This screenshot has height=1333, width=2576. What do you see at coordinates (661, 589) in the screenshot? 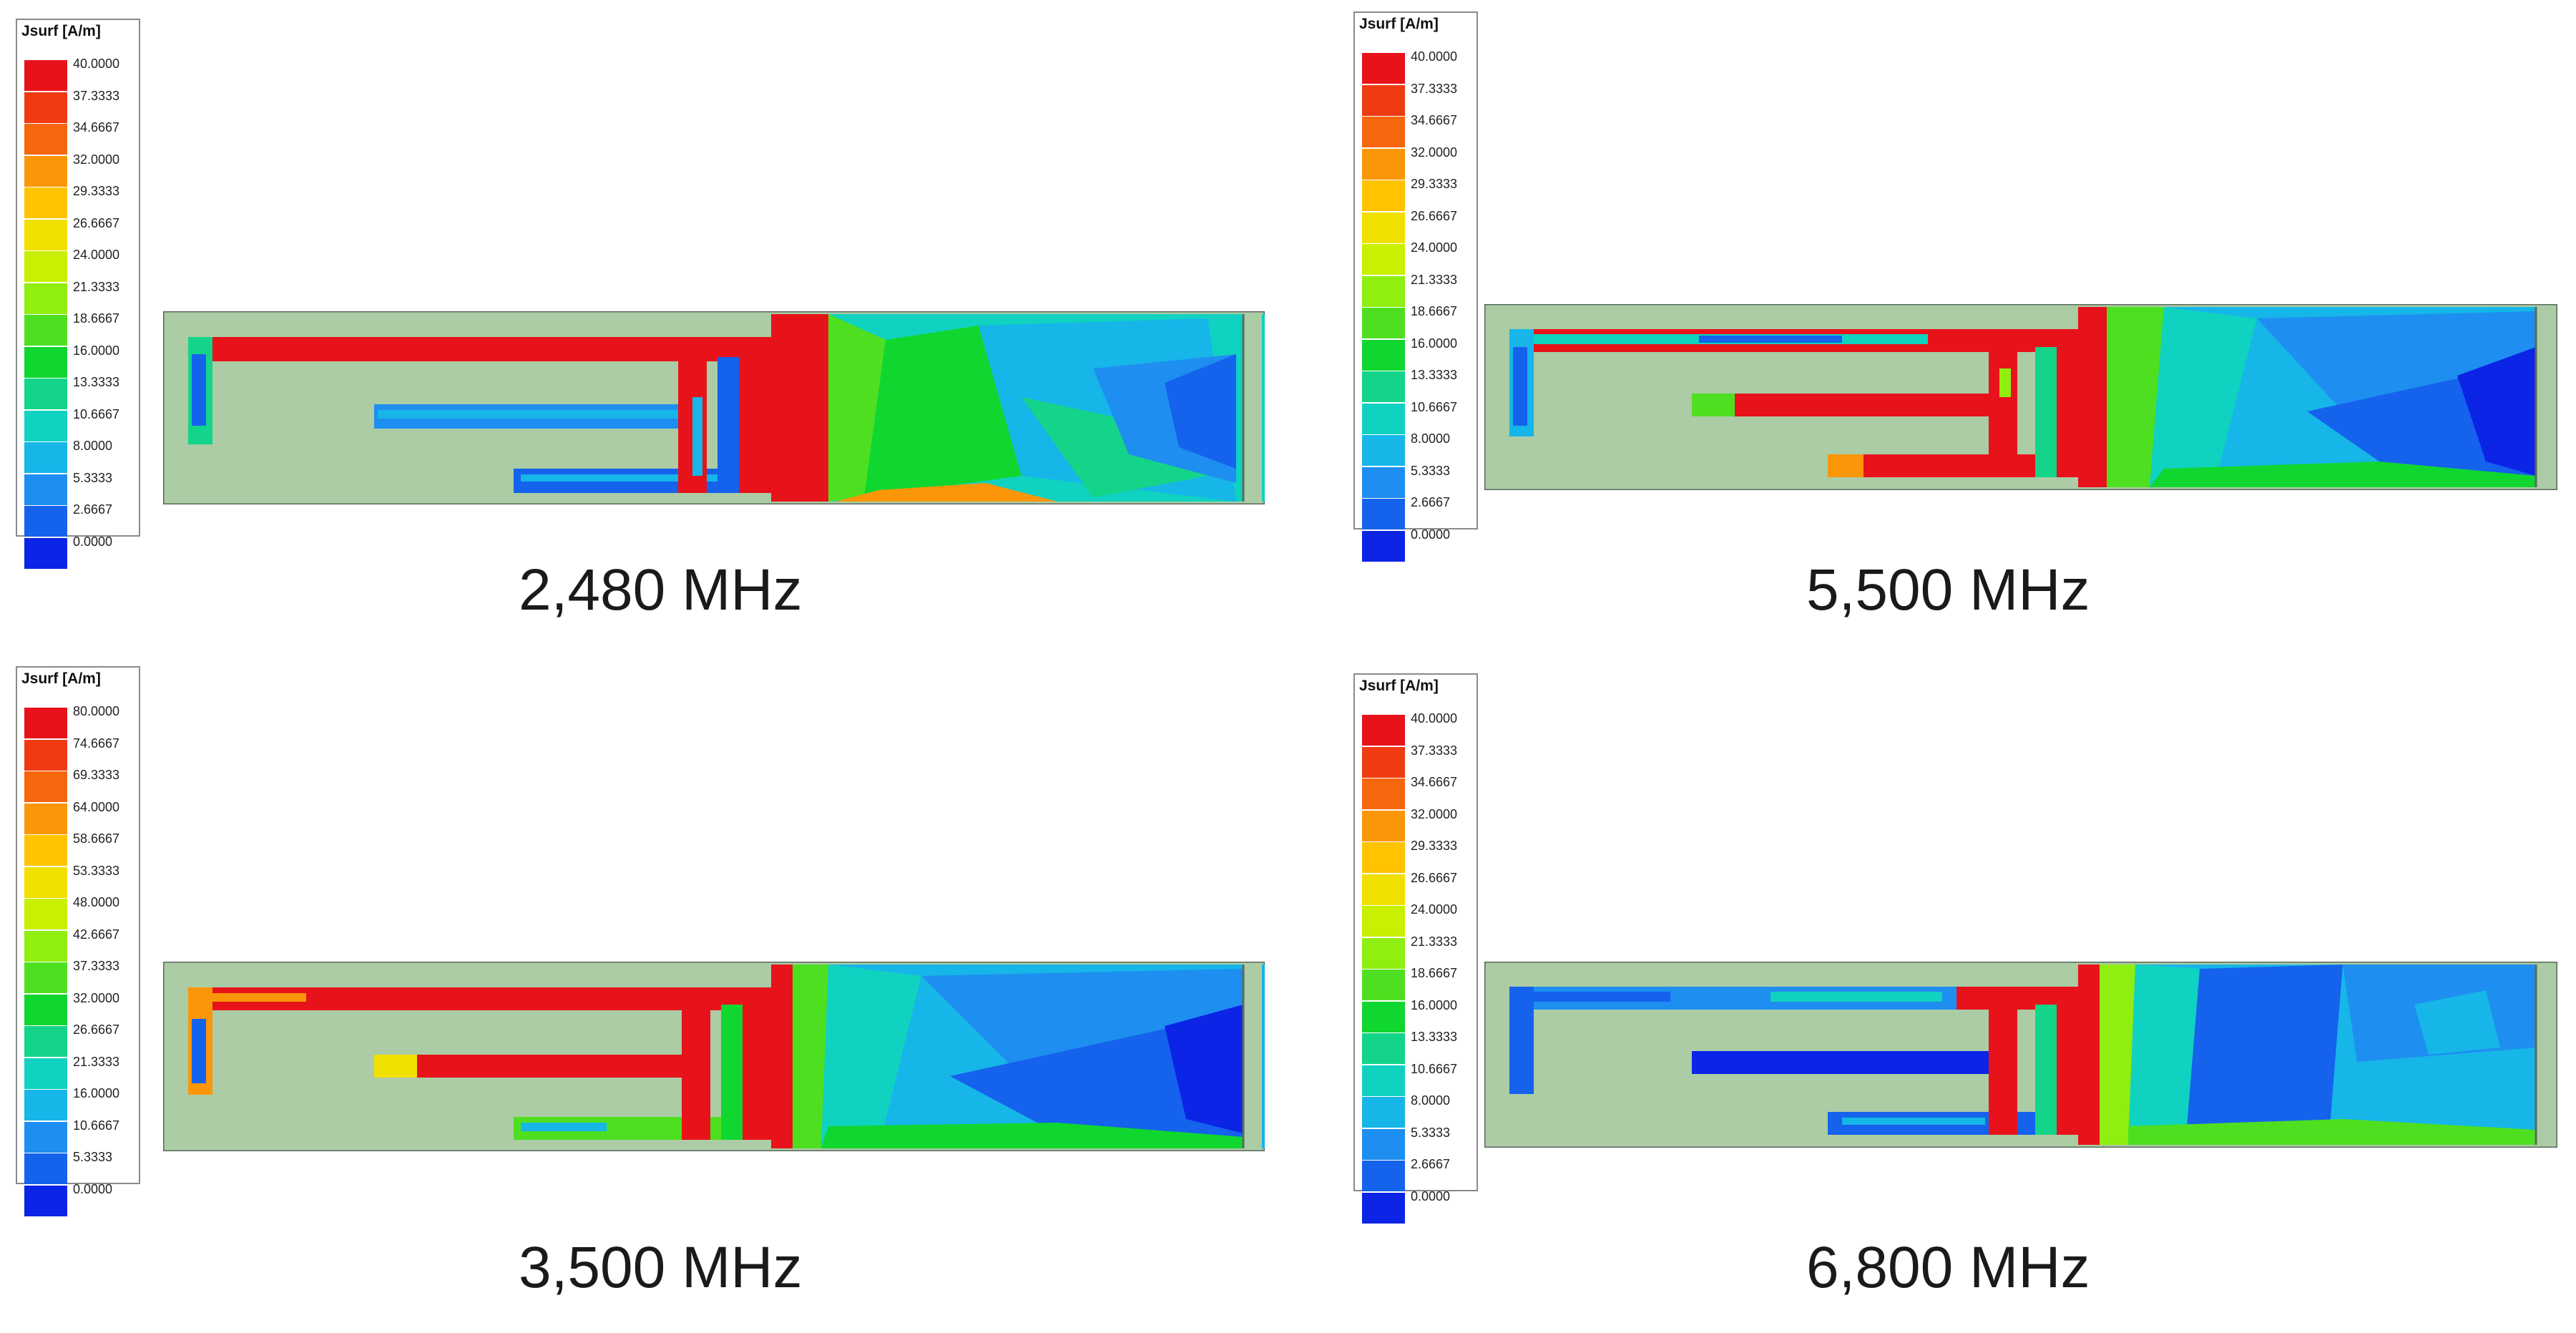
I see `frequency-caption: 2,480 MHz` at bounding box center [661, 589].